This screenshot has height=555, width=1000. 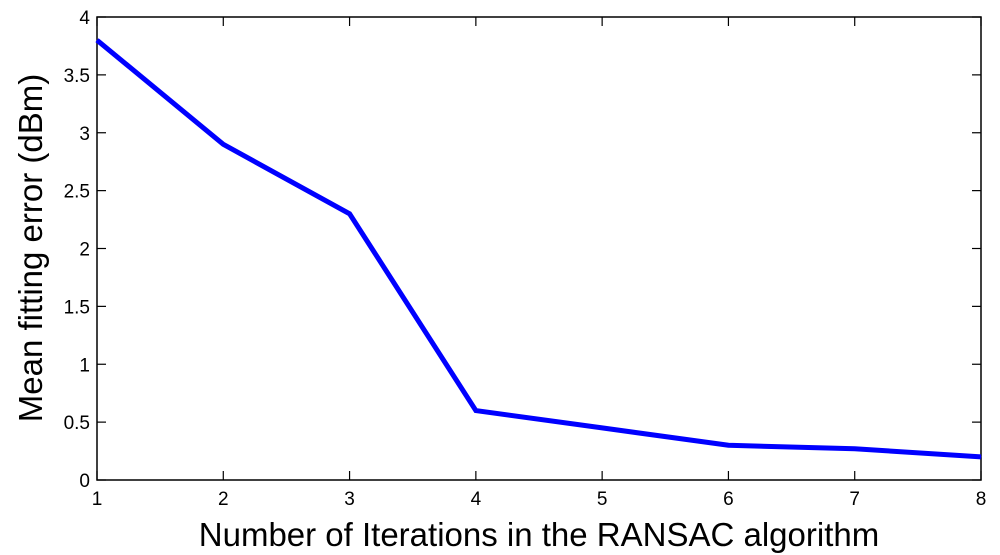 What do you see at coordinates (84, 250) in the screenshot?
I see `y-tick-label: 2` at bounding box center [84, 250].